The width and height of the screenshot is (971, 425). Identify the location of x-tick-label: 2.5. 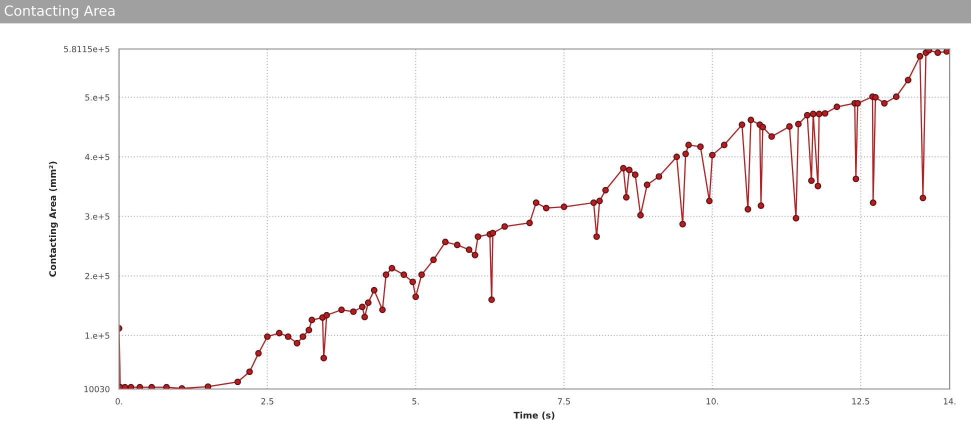
(267, 401).